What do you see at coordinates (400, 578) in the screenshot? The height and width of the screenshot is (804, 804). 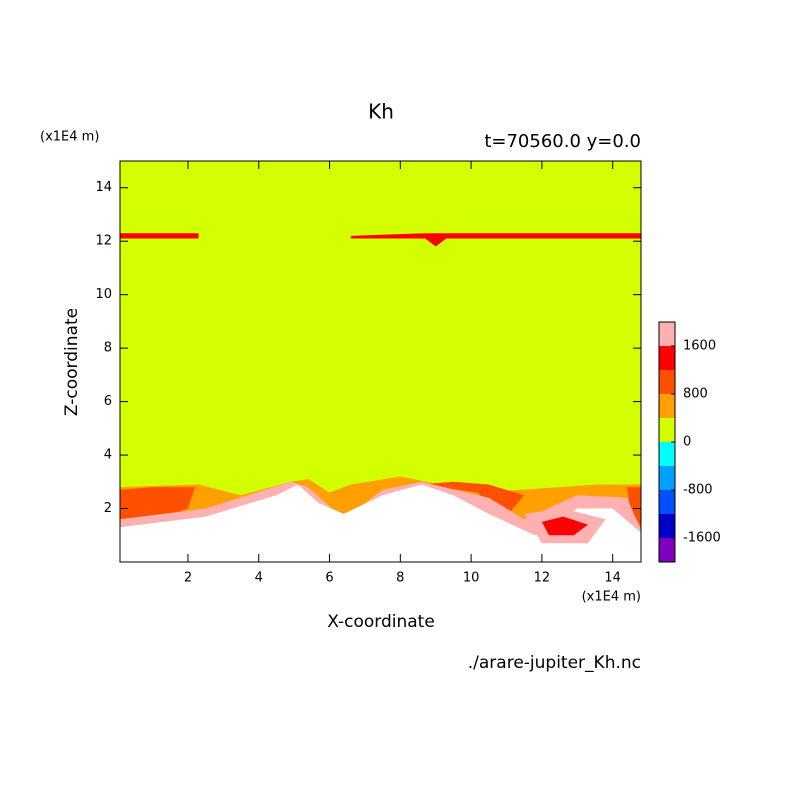 I see `x-tick-label: 8` at bounding box center [400, 578].